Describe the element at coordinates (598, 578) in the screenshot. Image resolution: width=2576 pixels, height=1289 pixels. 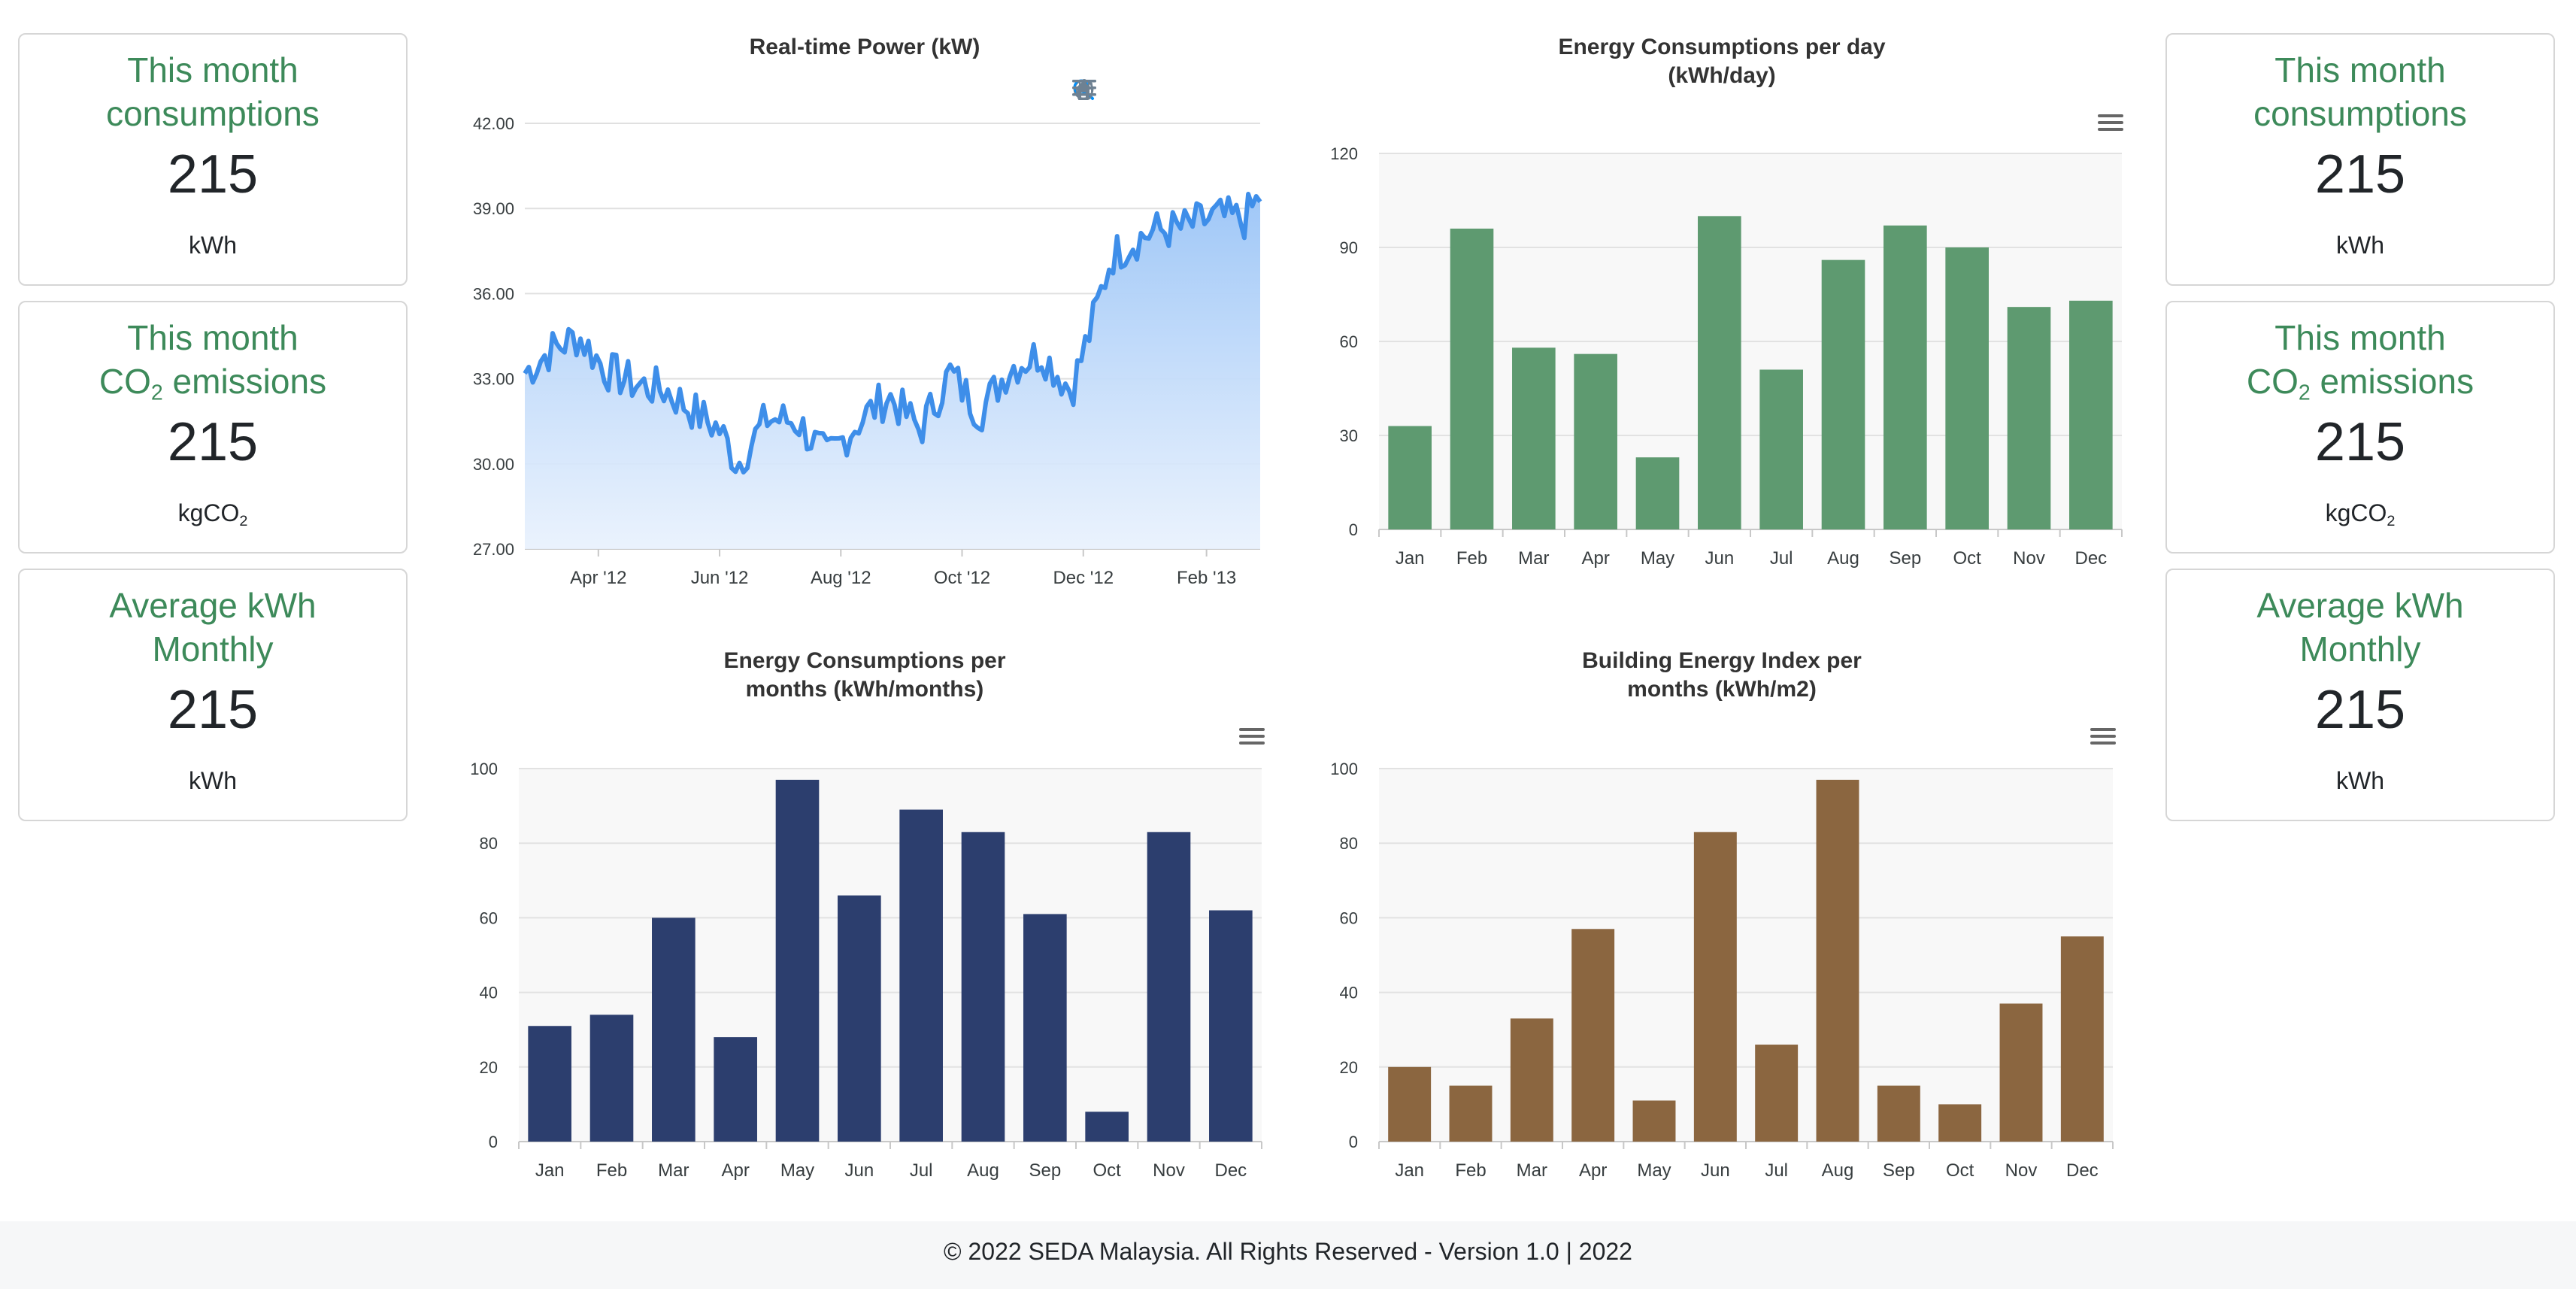
I see `x-tick-label: Apr '12` at that location.